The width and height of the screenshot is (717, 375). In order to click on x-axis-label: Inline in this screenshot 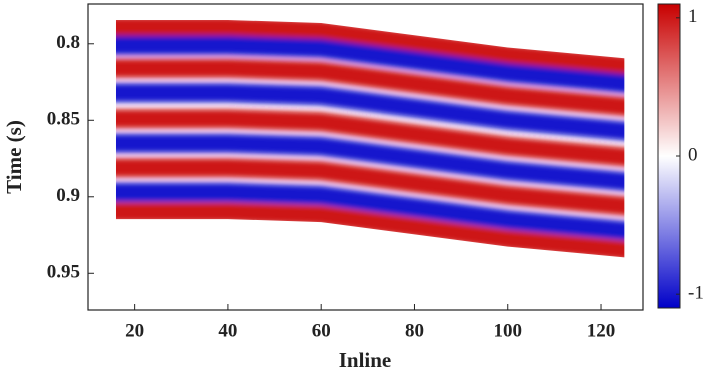, I will do `click(365, 360)`.